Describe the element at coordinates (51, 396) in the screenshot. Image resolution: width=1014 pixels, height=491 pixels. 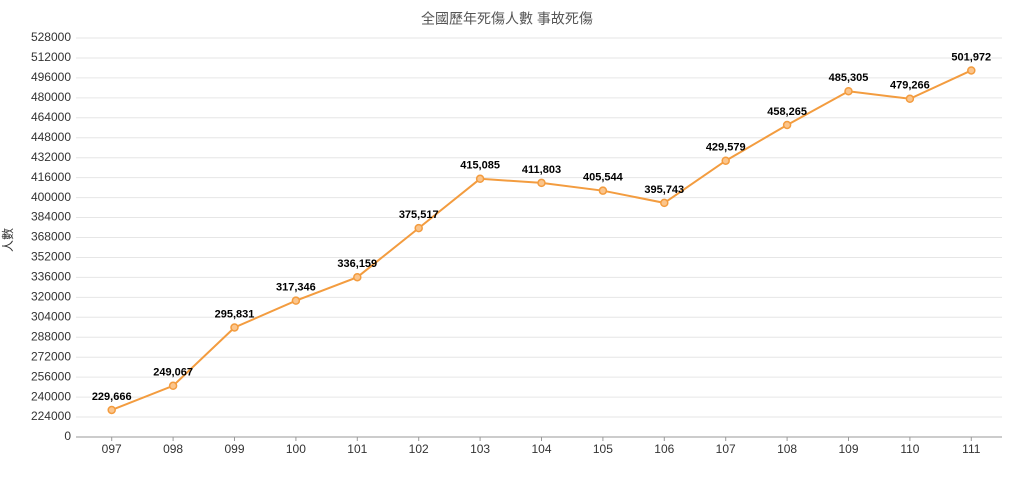
I see `y-tick-label: 240000` at that location.